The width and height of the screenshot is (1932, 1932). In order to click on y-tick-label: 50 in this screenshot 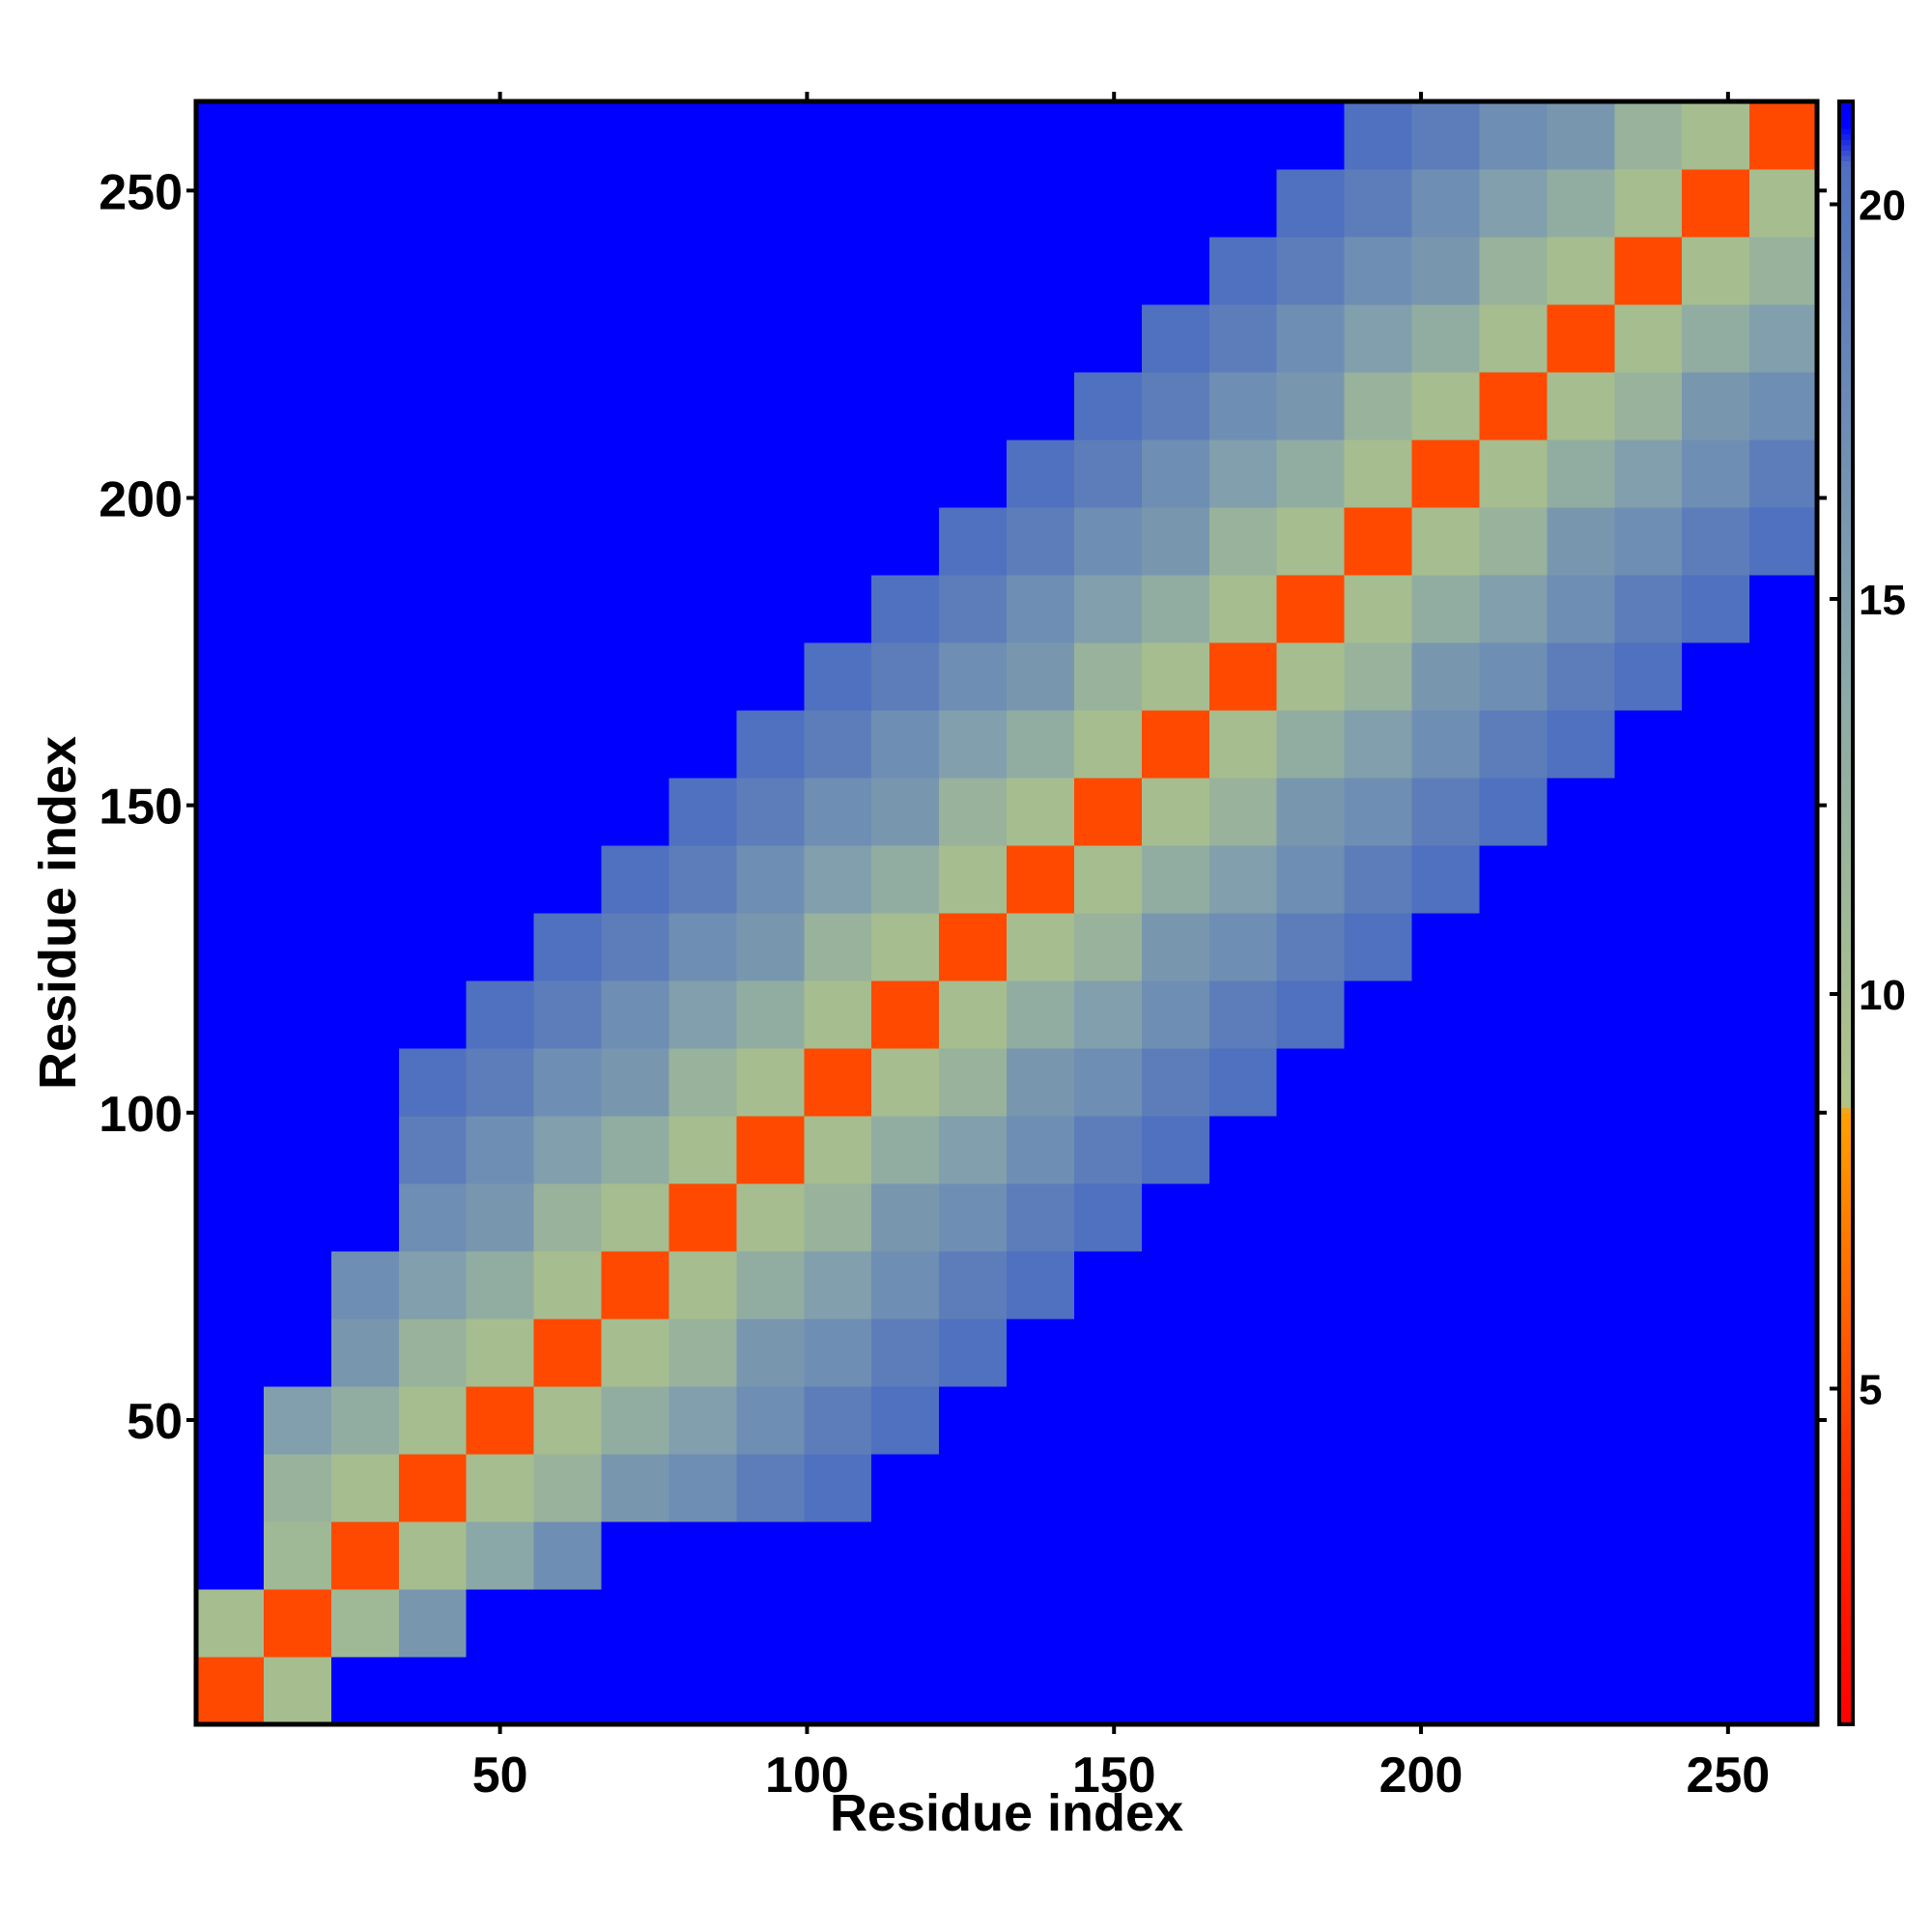, I will do `click(155, 1422)`.